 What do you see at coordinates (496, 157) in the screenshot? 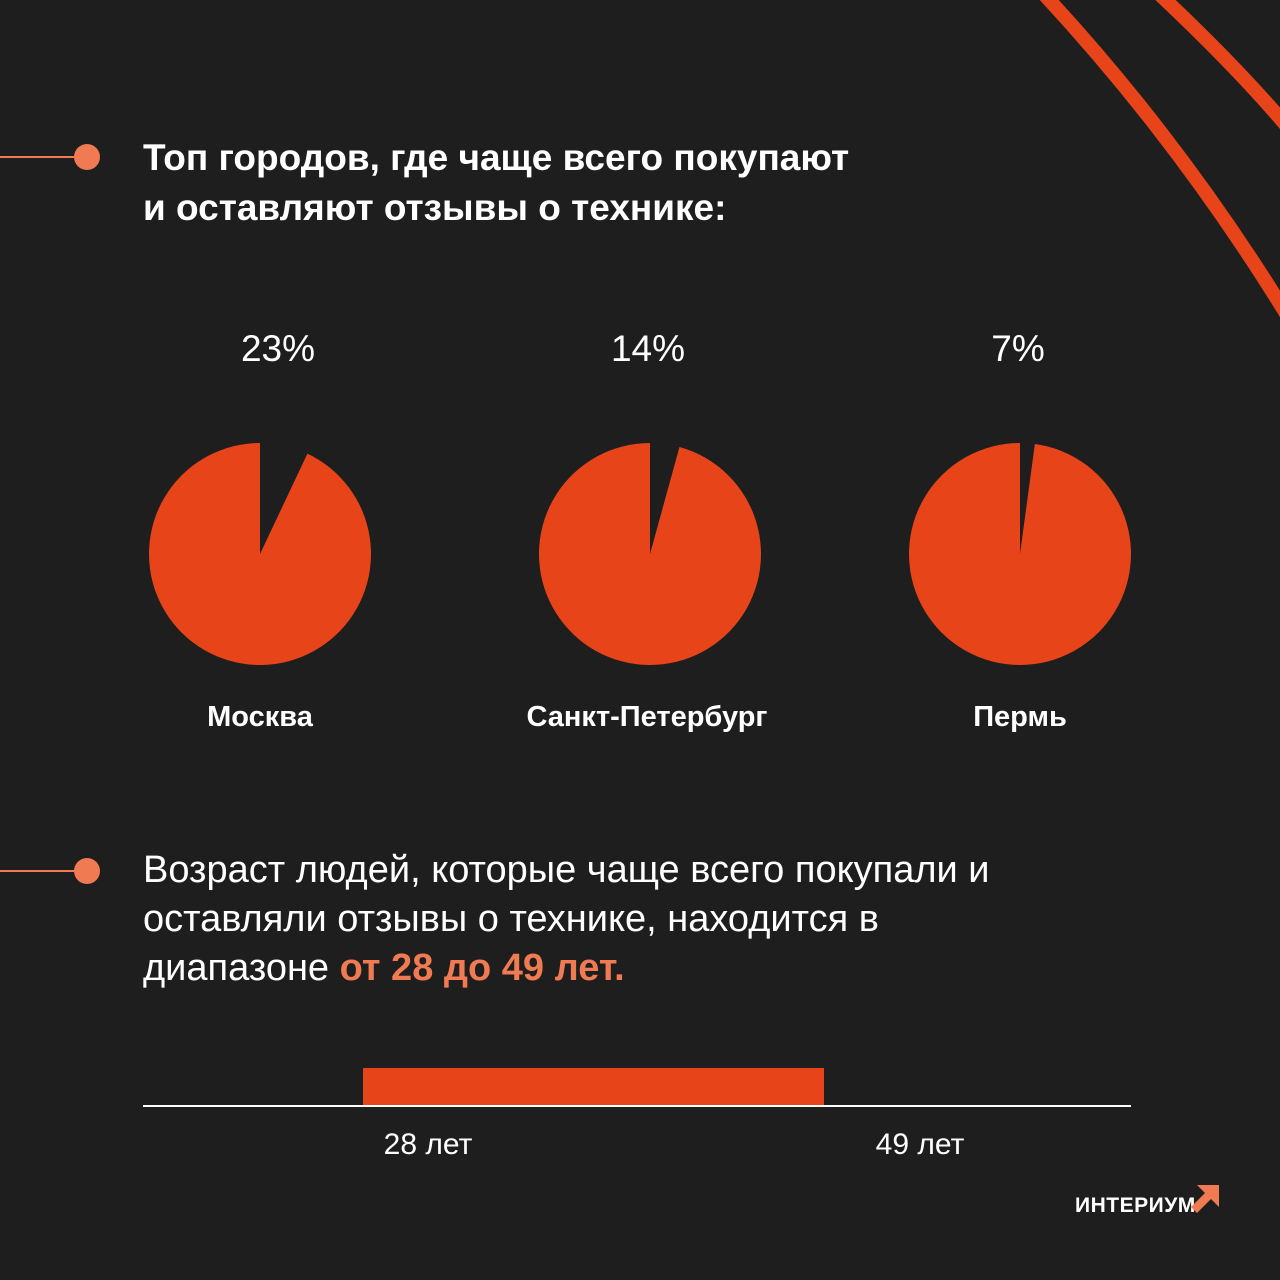
I see `section1-title-line1: Топ городов, где чаще всего покупают` at bounding box center [496, 157].